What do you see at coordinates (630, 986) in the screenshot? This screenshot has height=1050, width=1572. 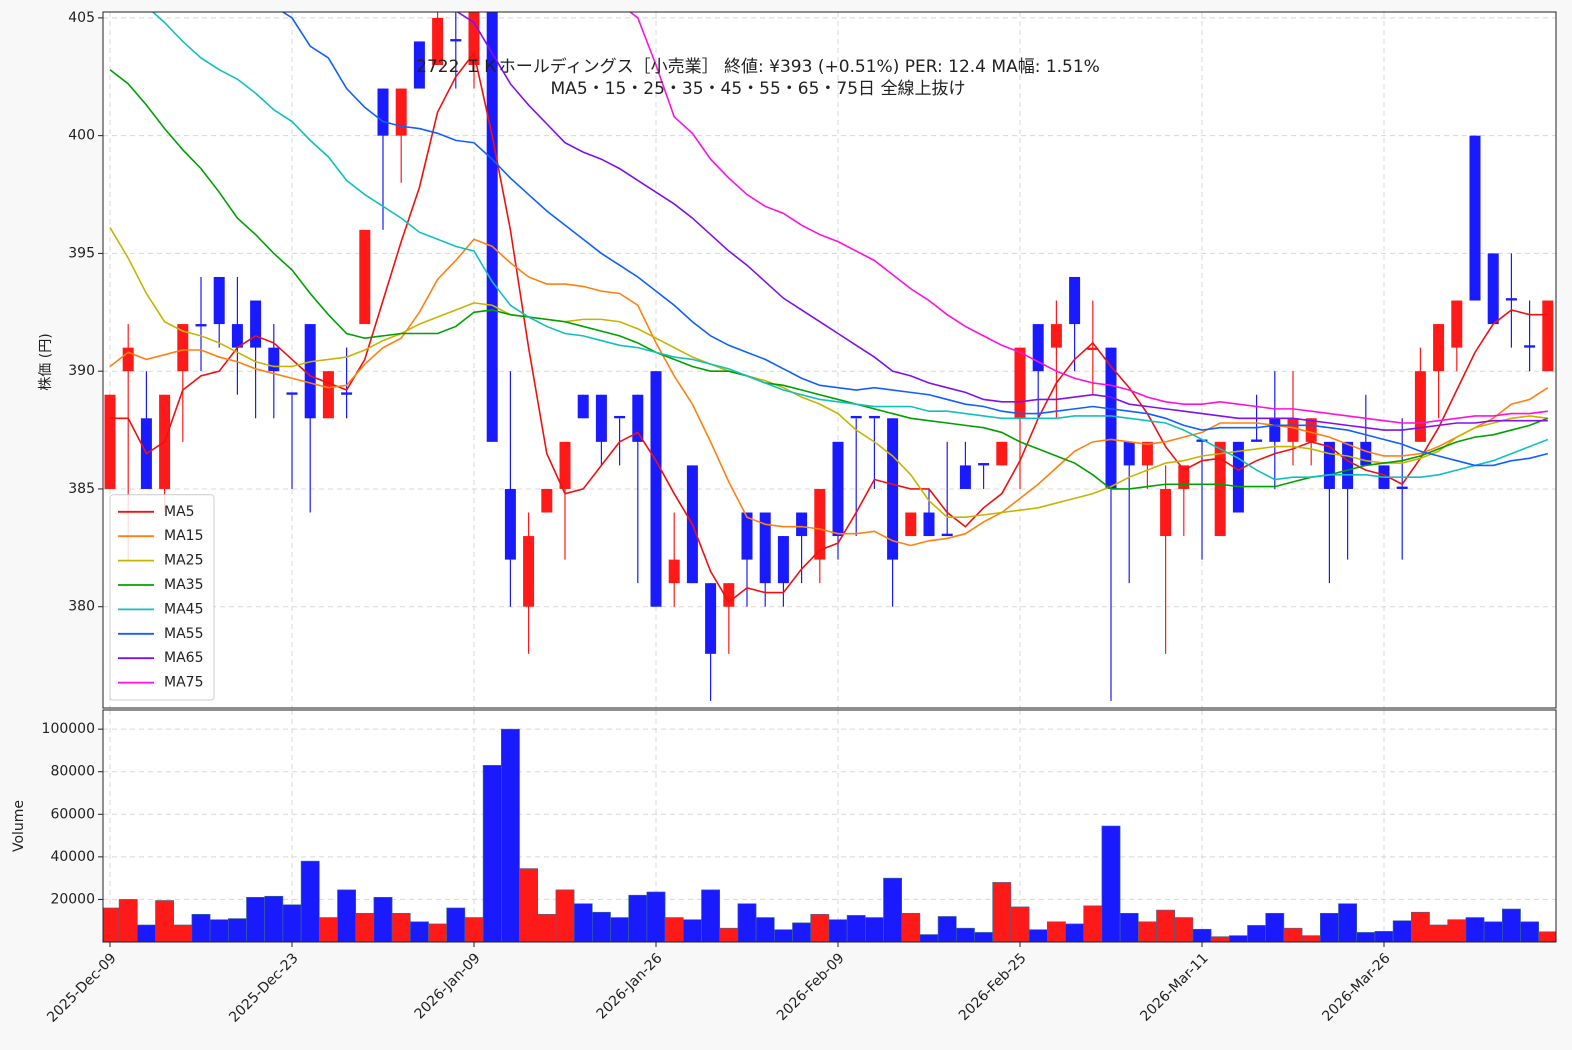 I see `x-tick-label: 2026-Jan-26` at bounding box center [630, 986].